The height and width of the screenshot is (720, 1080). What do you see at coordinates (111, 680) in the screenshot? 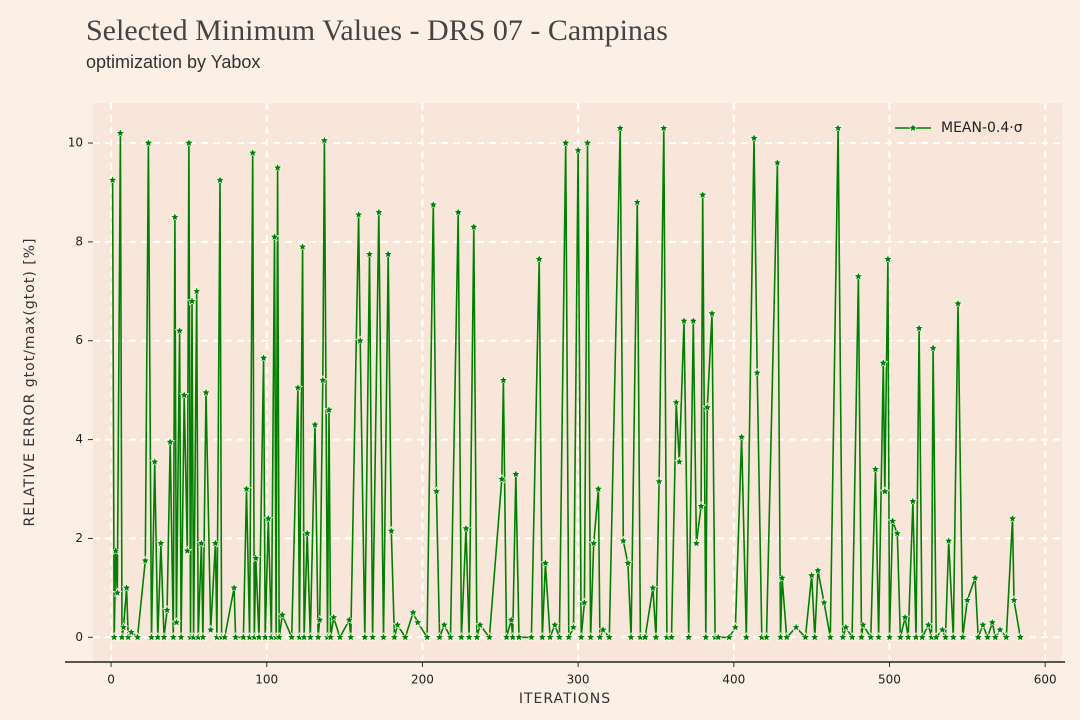
I see `x-tick-label: 0` at bounding box center [111, 680].